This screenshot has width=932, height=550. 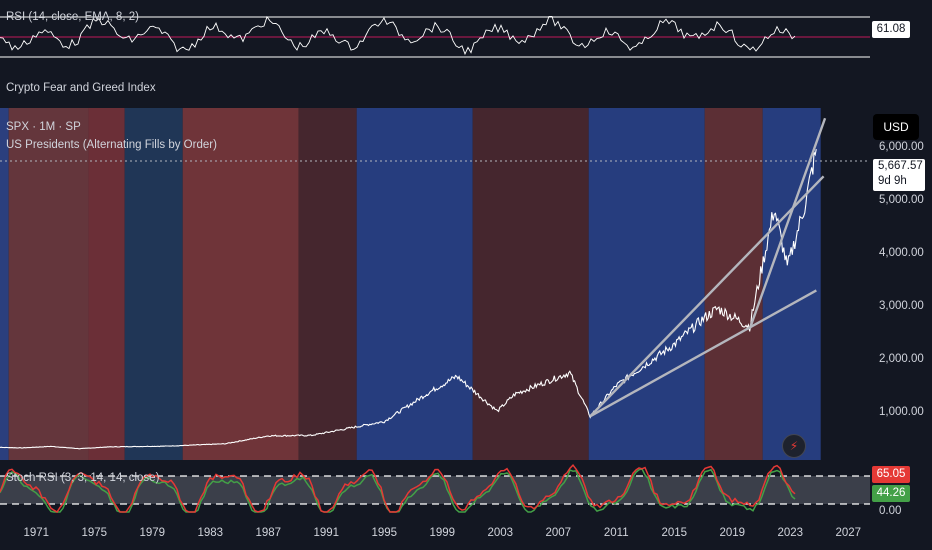 I want to click on time-tick: 1975, so click(x=94, y=533).